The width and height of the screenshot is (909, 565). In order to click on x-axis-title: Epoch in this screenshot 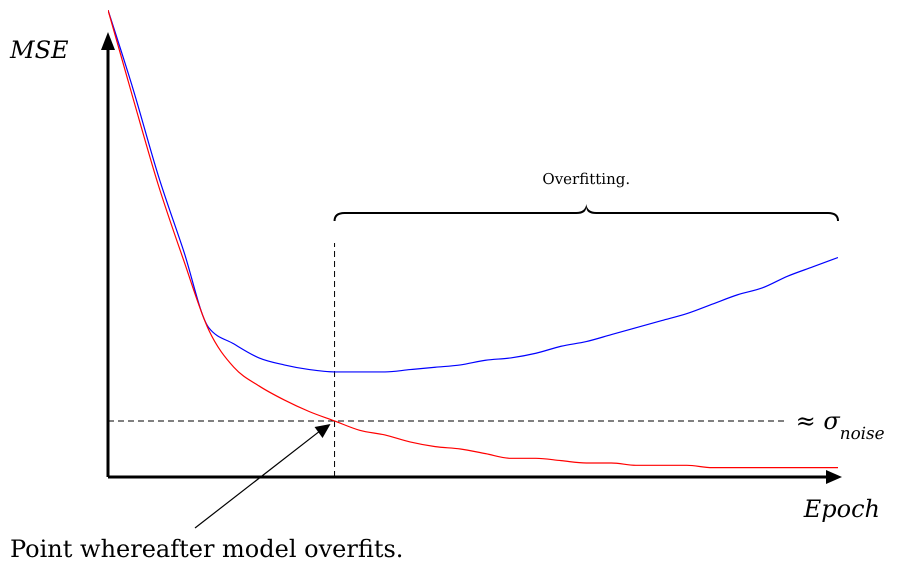, I will do `click(841, 509)`.